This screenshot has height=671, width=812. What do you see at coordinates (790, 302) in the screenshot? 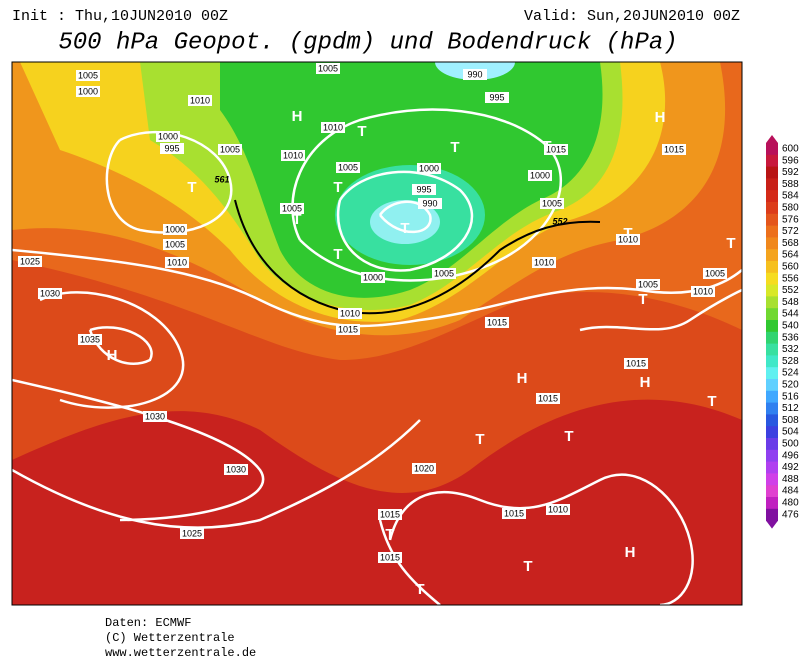
I see `legend-label: 548` at bounding box center [790, 302].